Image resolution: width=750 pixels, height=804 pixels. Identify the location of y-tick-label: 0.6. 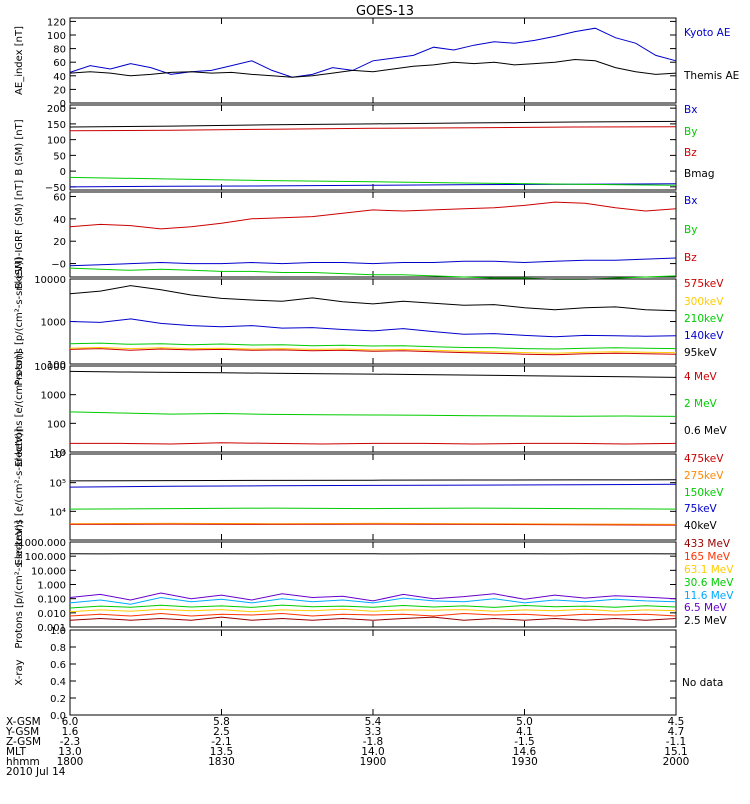
(58, 665).